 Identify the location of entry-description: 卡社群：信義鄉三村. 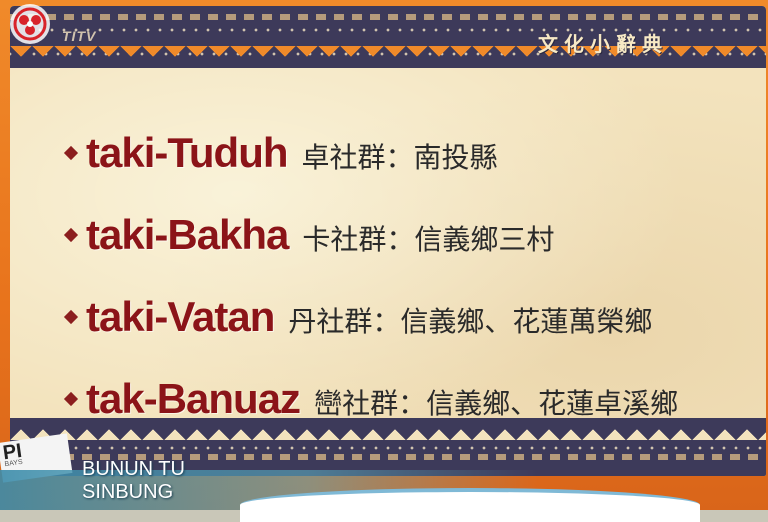
(428, 239).